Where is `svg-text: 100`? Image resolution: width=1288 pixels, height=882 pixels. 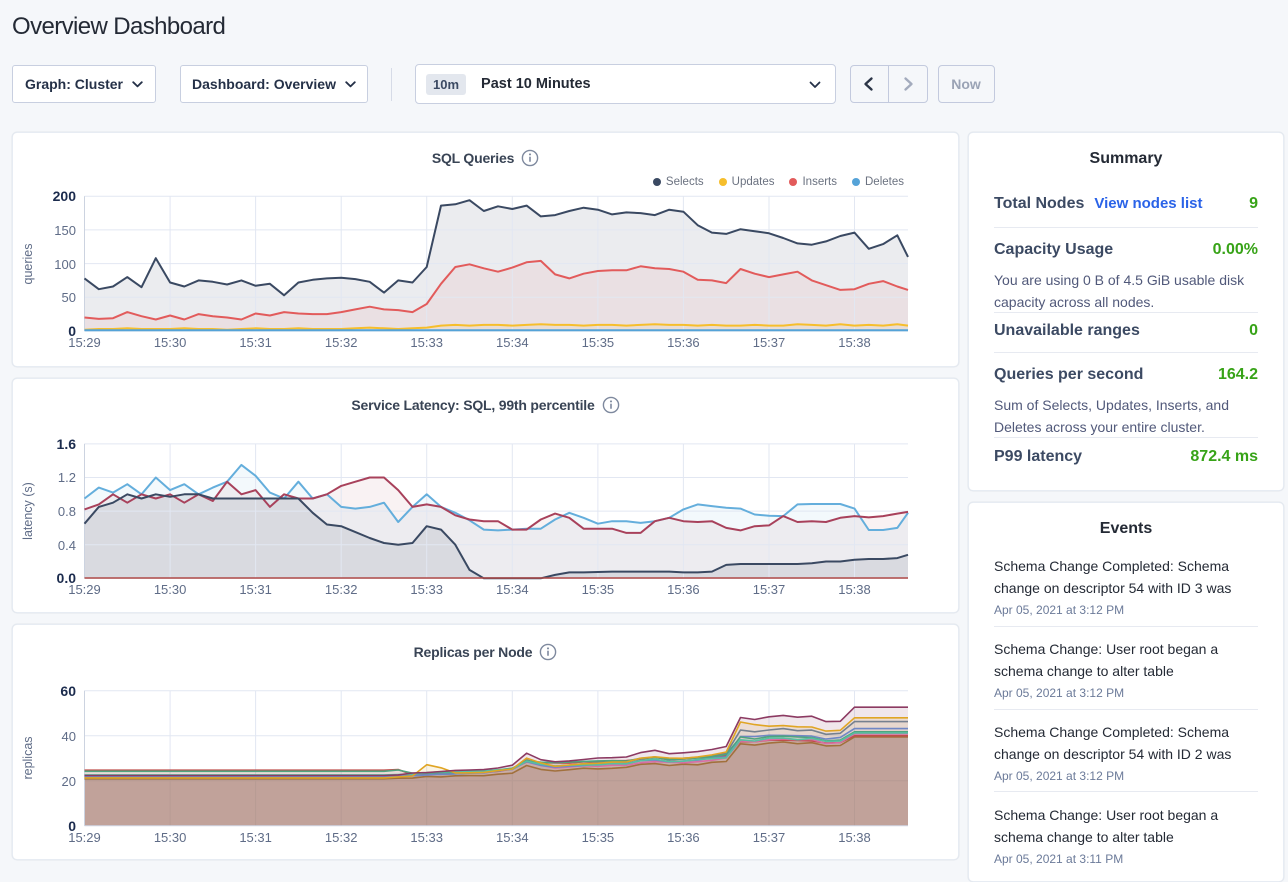 svg-text: 100 is located at coordinates (65, 264).